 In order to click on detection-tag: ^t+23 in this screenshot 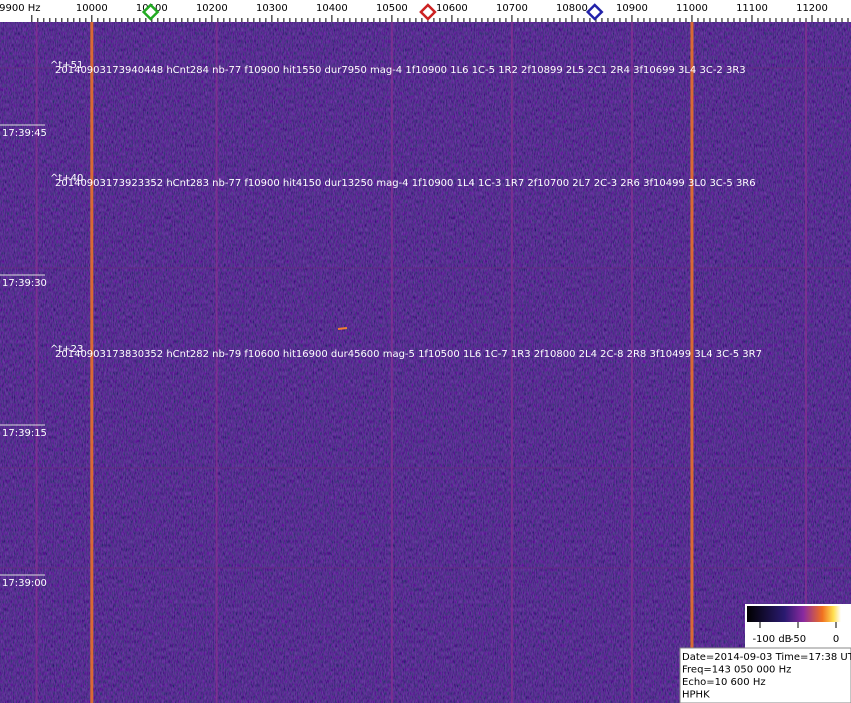, I will do `click(66, 349)`.